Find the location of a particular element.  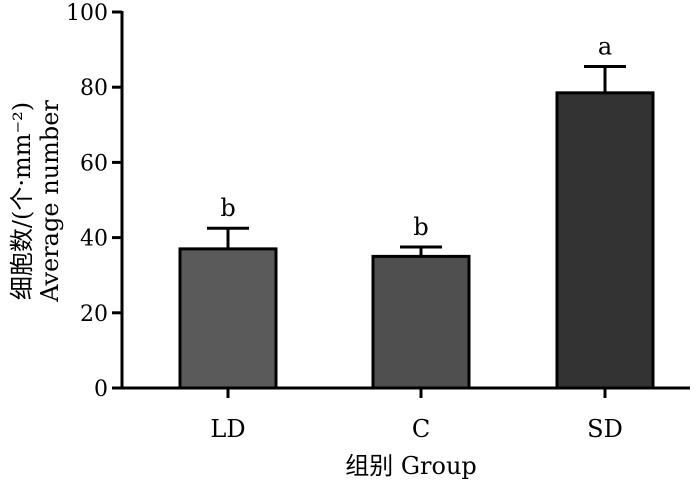

x-tick-label-c: C is located at coordinates (421, 429).